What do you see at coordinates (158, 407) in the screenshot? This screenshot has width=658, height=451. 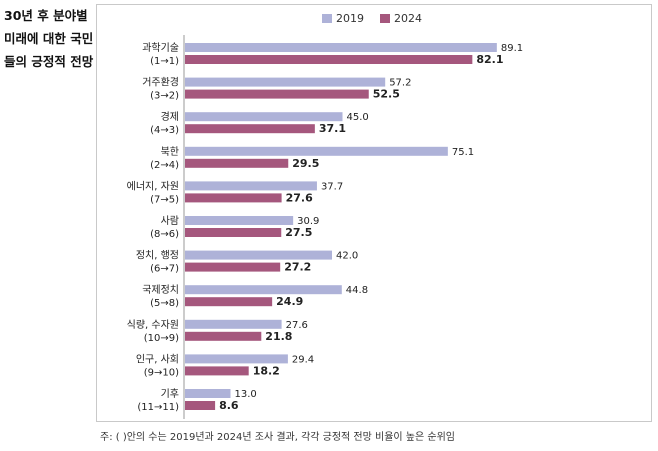 I see `category-rank: (11→11)` at bounding box center [158, 407].